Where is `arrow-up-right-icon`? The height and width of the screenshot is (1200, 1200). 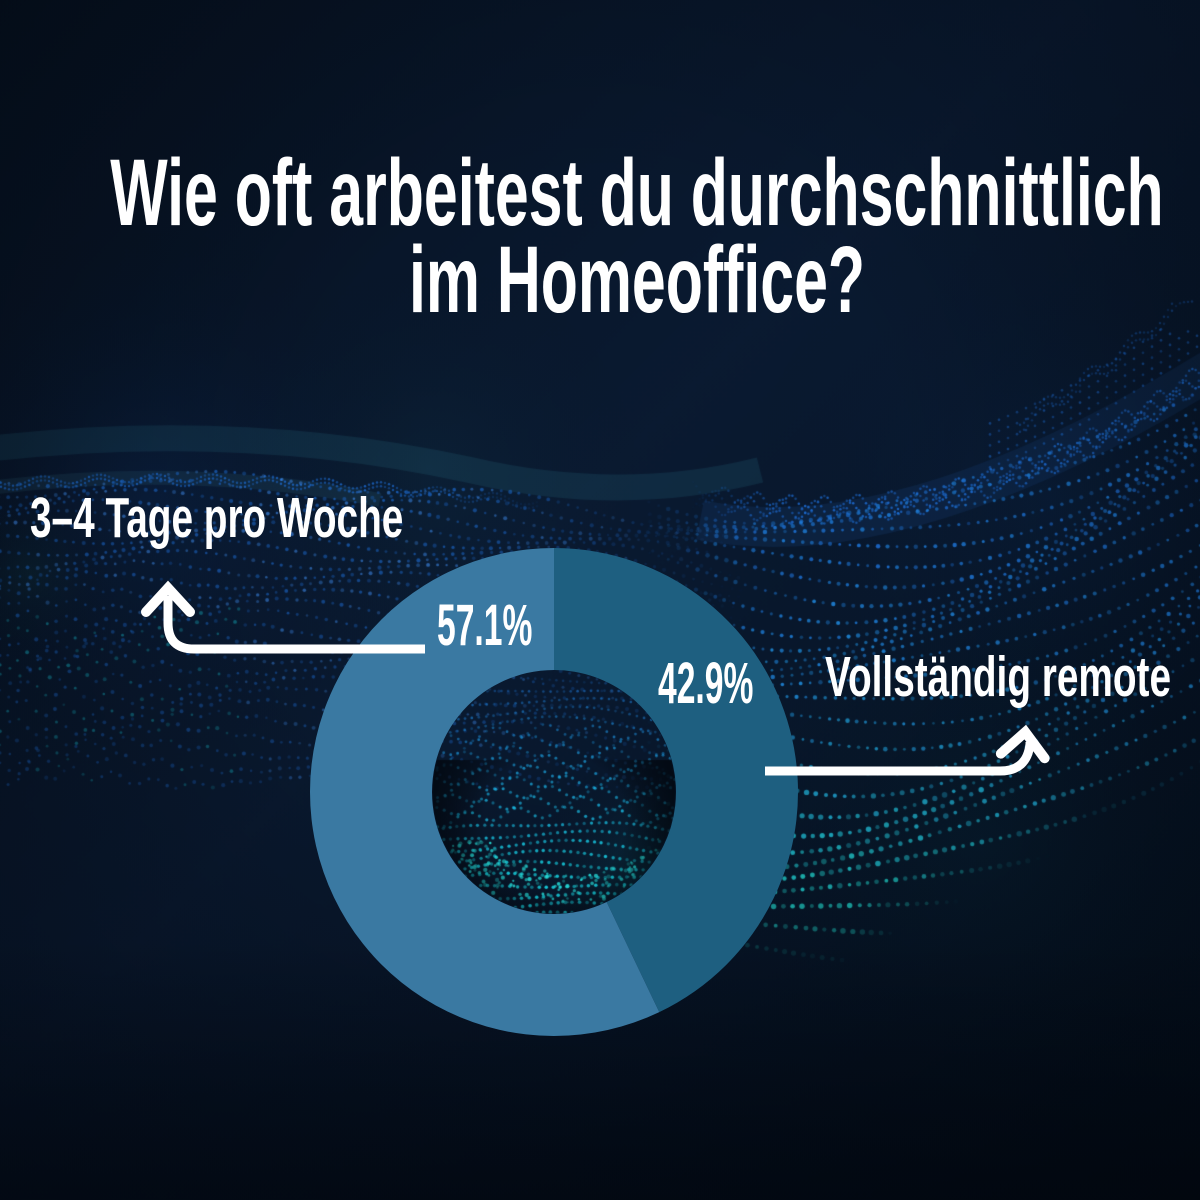 arrow-up-right-icon is located at coordinates (1022, 744).